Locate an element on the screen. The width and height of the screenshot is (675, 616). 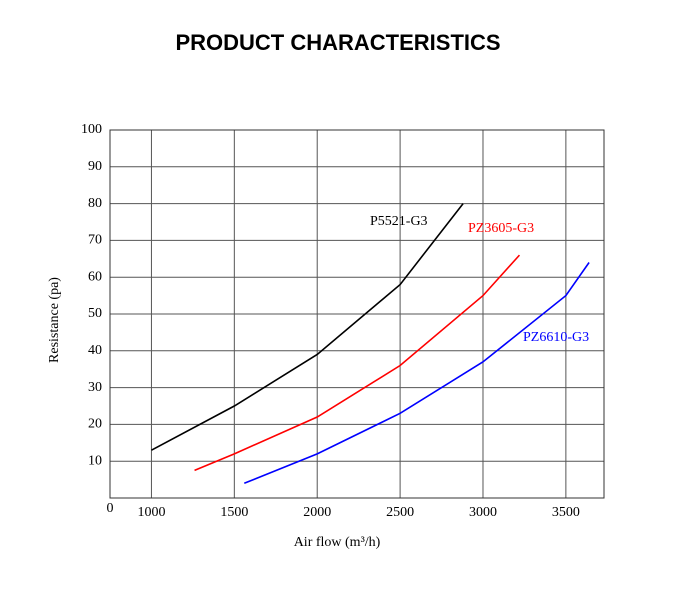
y-tick-label: 100 is located at coordinates (91, 129).